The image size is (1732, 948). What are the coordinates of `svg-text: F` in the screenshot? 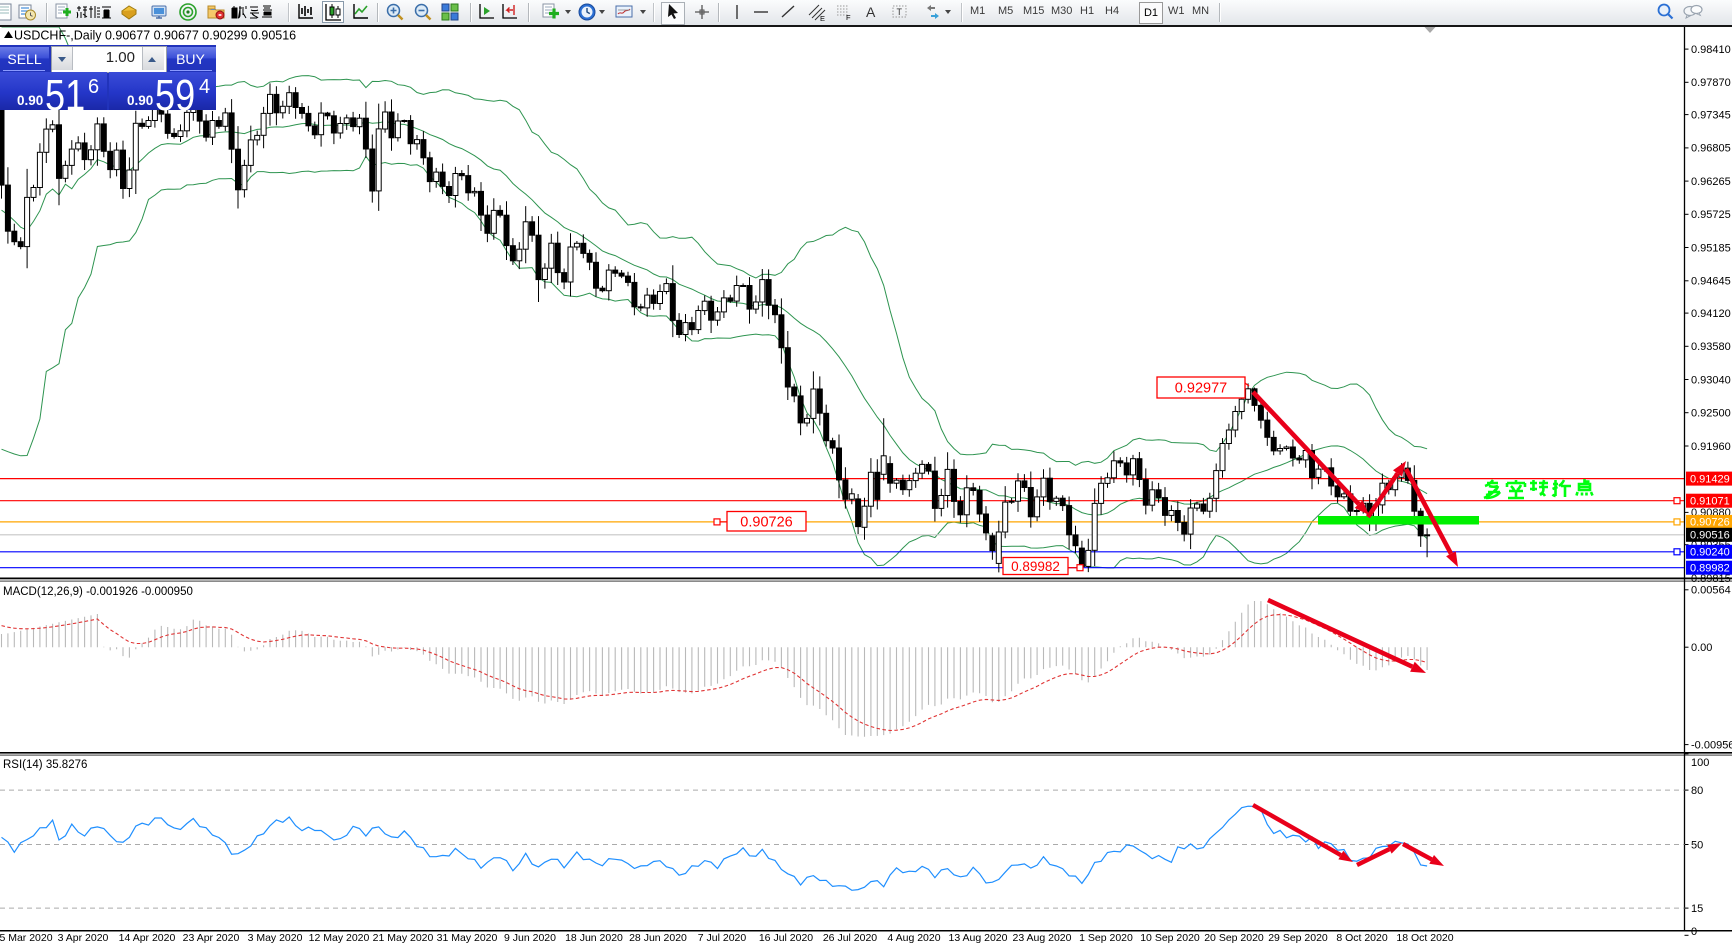 It's located at (848, 17).